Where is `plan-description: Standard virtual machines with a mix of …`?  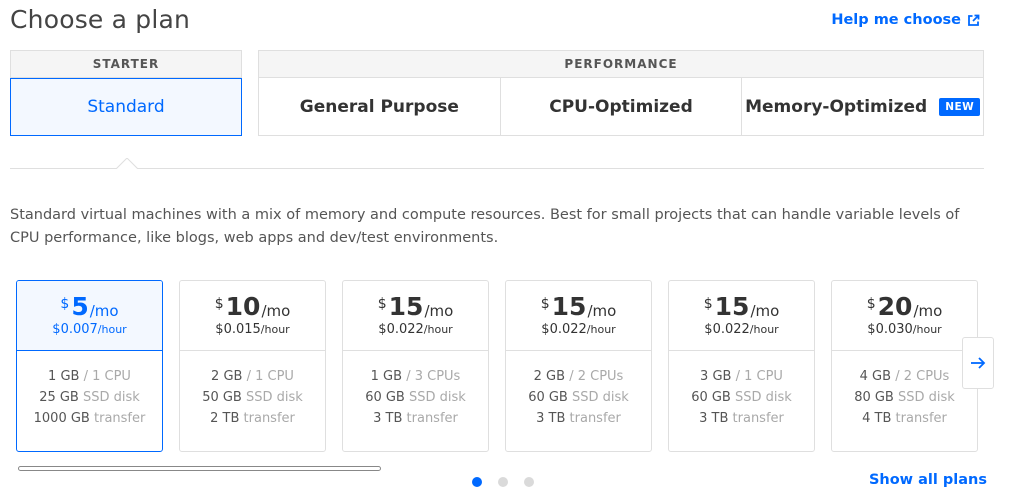 plan-description: Standard virtual machines with a mix of … is located at coordinates (485, 226).